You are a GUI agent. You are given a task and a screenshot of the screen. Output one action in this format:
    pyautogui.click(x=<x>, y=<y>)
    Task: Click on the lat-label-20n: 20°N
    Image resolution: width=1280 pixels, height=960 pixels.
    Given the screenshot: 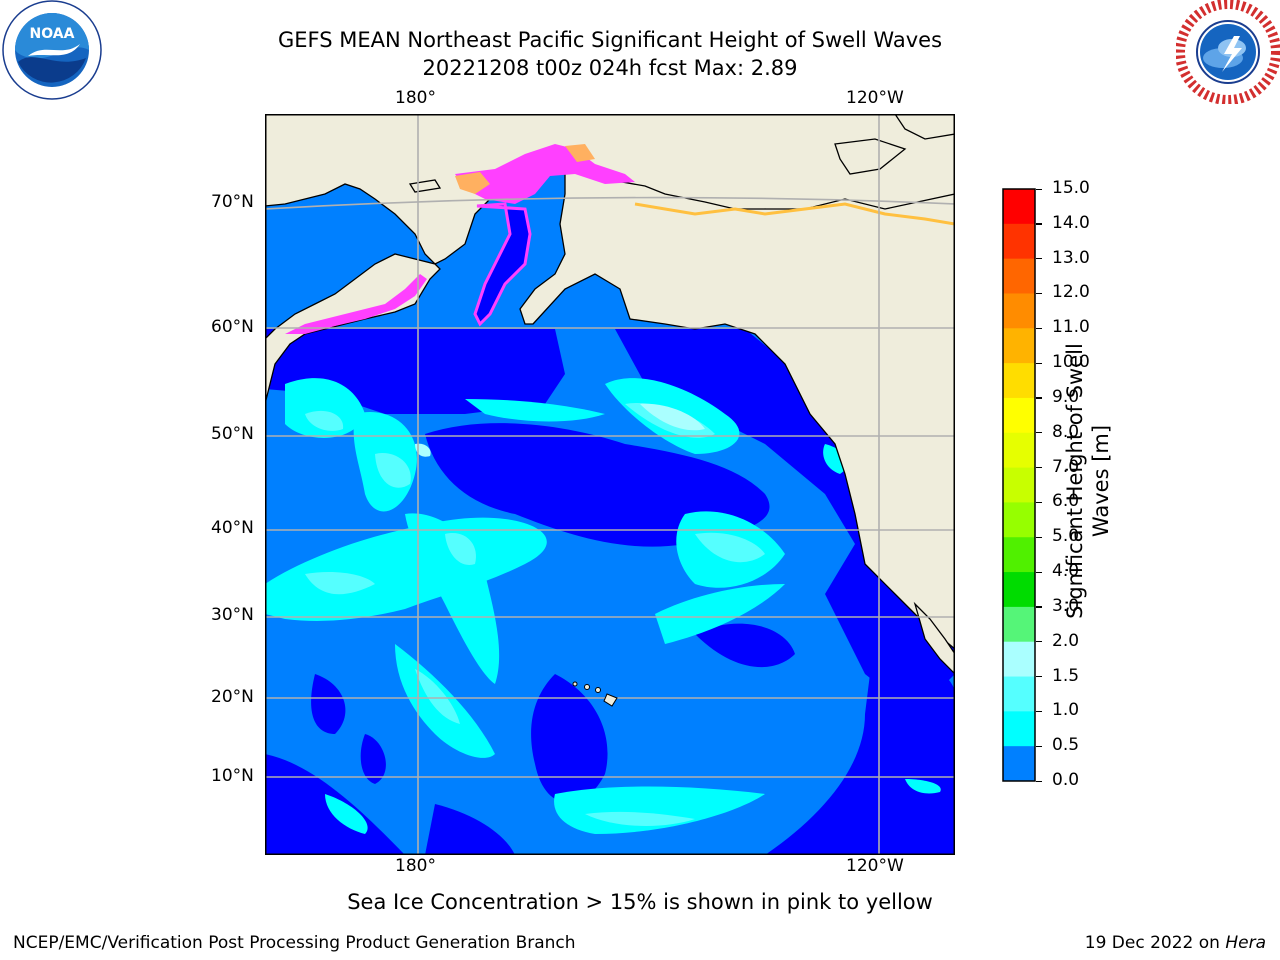 What is the action you would take?
    pyautogui.click(x=232, y=697)
    